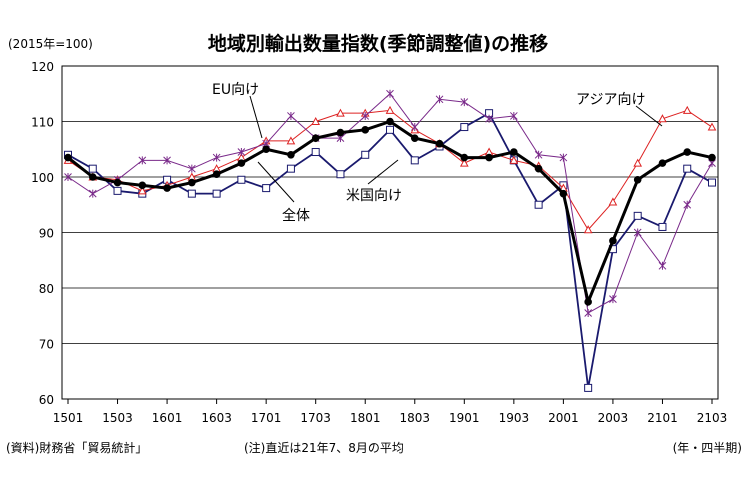 This screenshot has width=748, height=494. Describe the element at coordinates (315, 418) in the screenshot. I see `x-tick-label: 1703` at that location.